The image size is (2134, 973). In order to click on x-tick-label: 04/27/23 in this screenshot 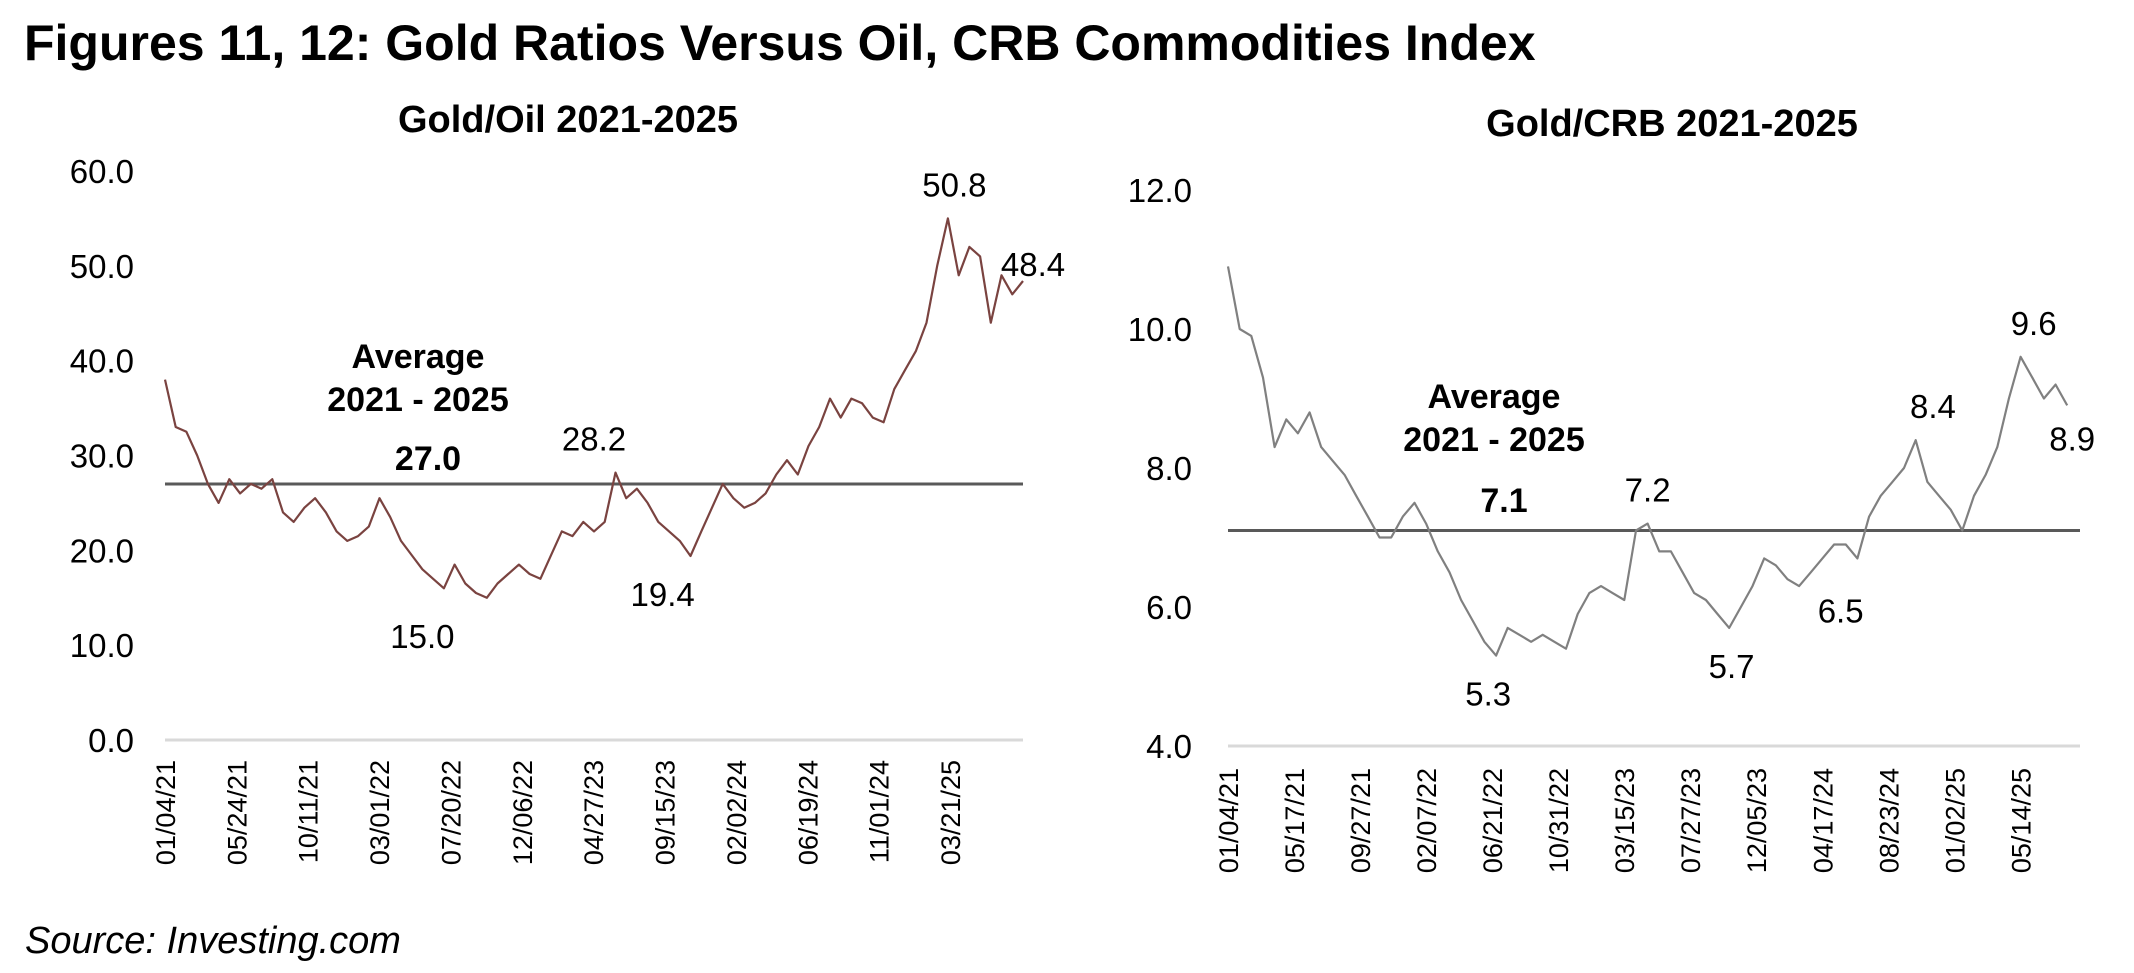, I will do `click(594, 812)`.